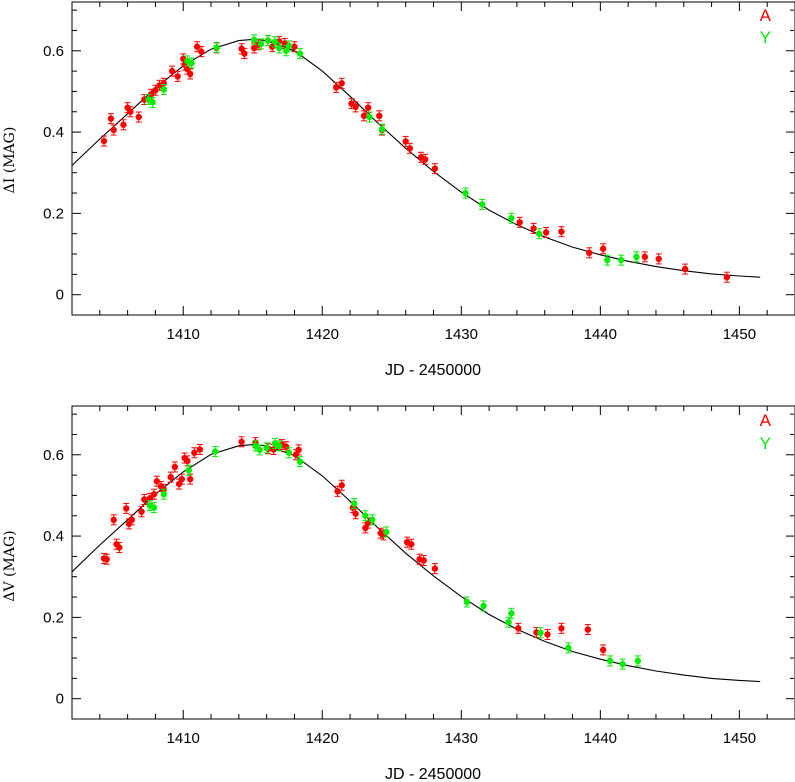  I want to click on legend-entry-y: Y, so click(765, 443).